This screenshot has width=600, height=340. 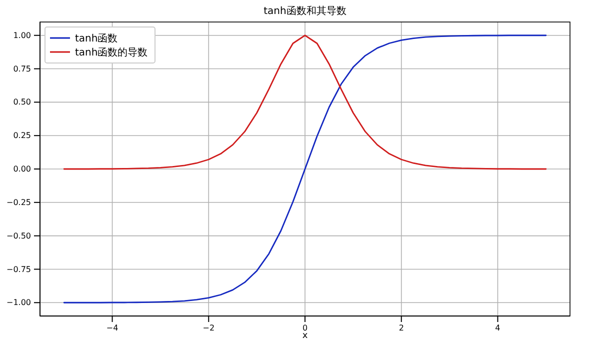 I want to click on x-tick-label: −2, so click(x=208, y=328).